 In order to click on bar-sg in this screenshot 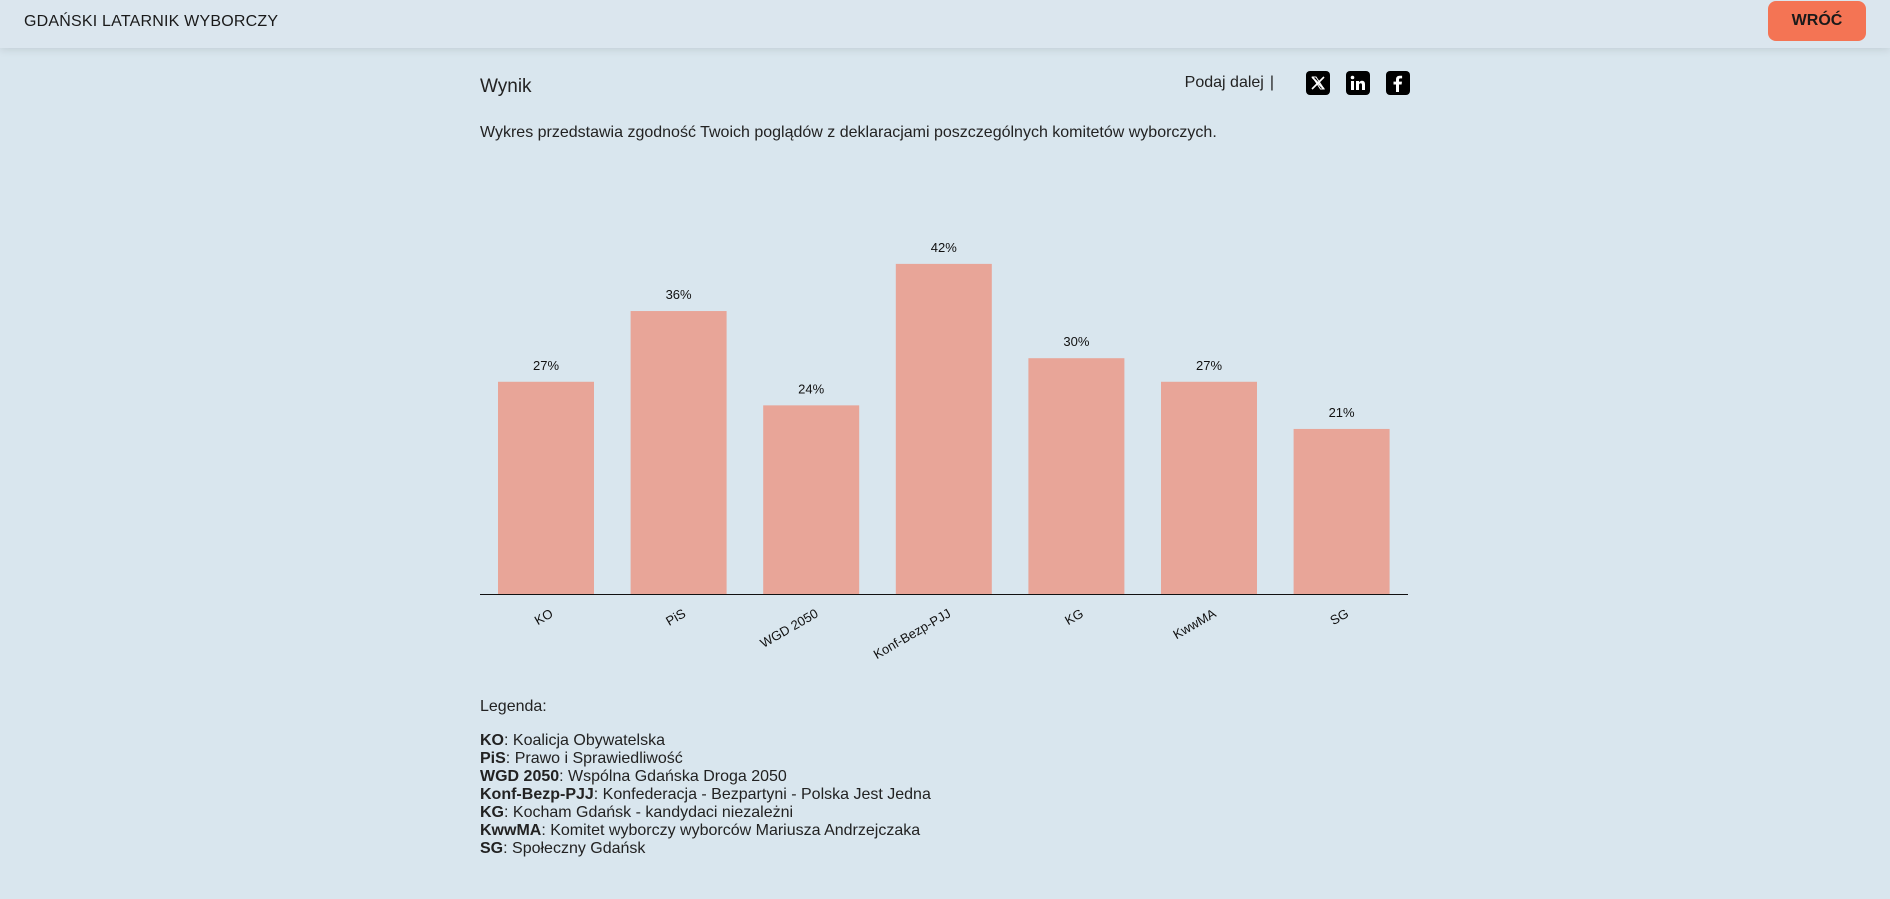, I will do `click(1341, 511)`.